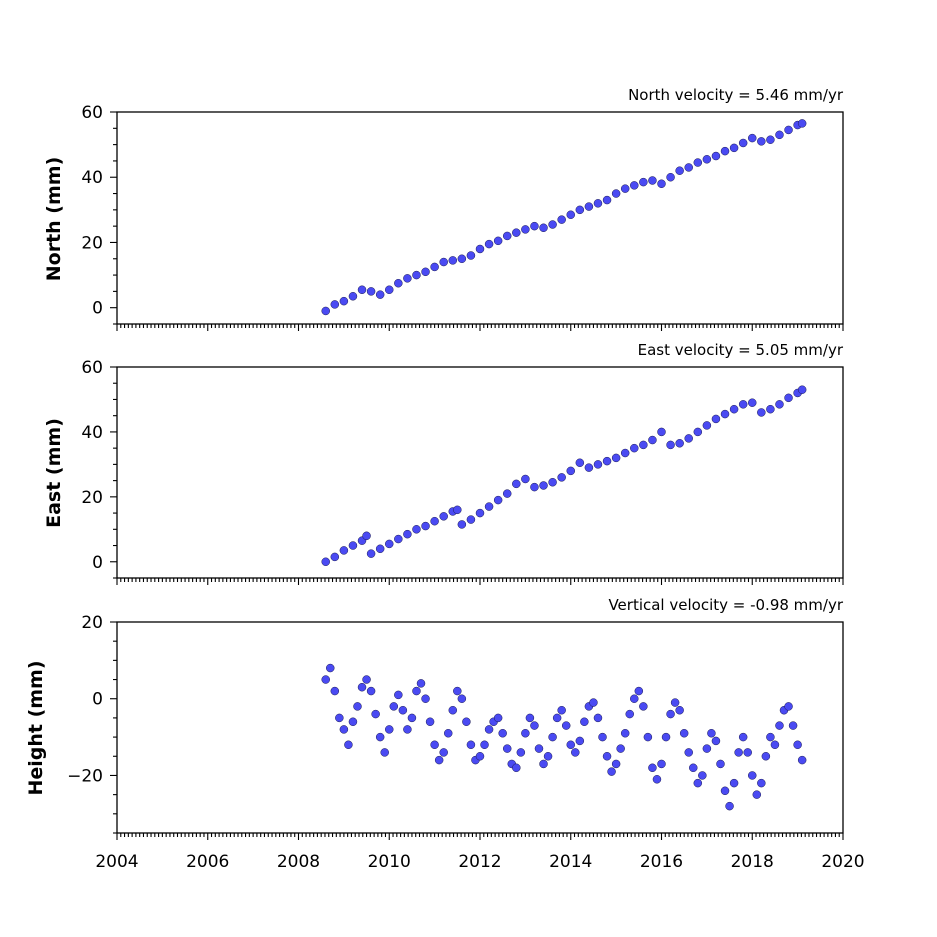 This screenshot has width=937, height=937. Describe the element at coordinates (570, 862) in the screenshot. I see `x-tick-label: 2014` at that location.